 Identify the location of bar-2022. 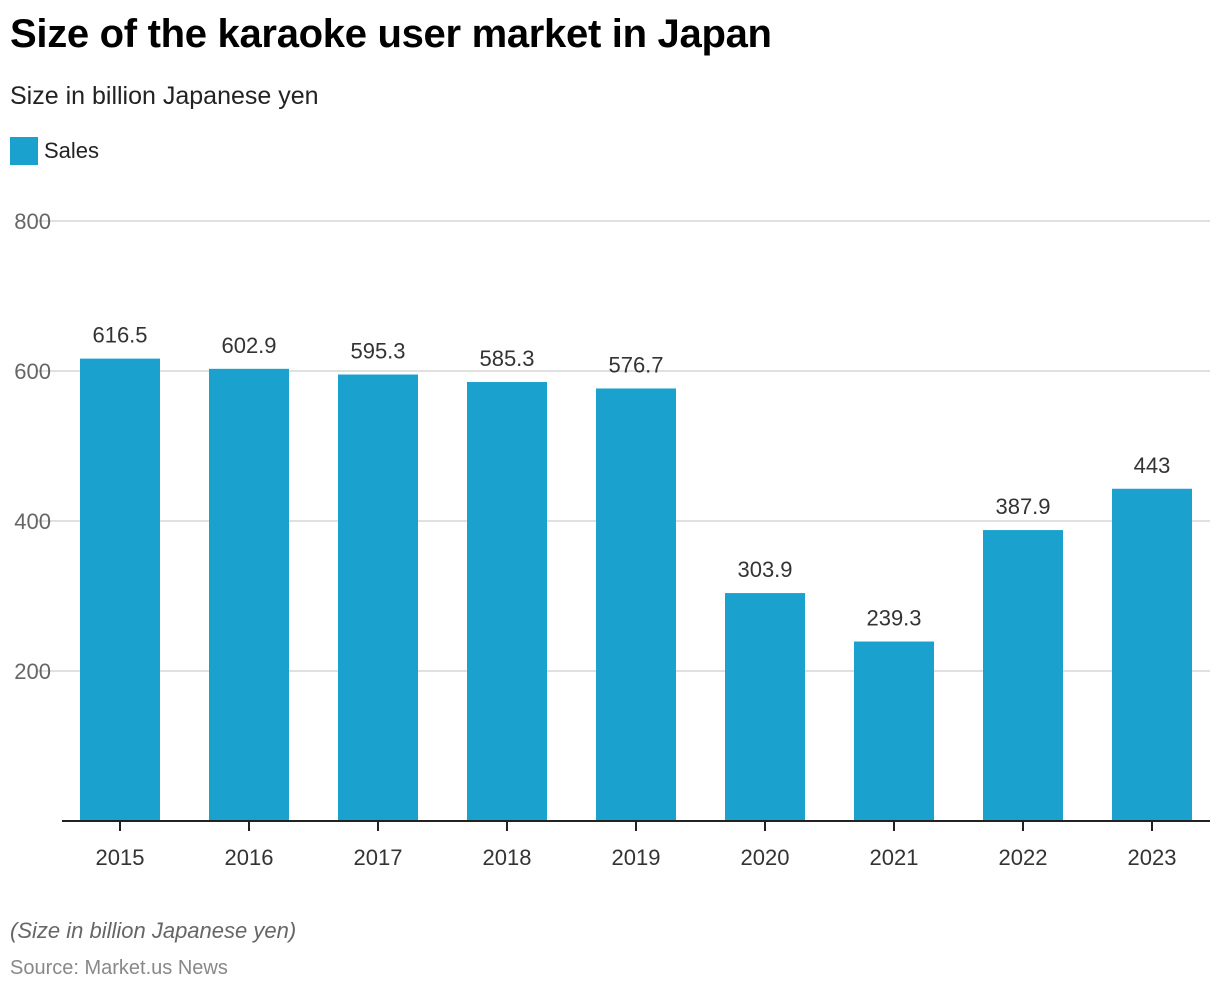
(1023, 675).